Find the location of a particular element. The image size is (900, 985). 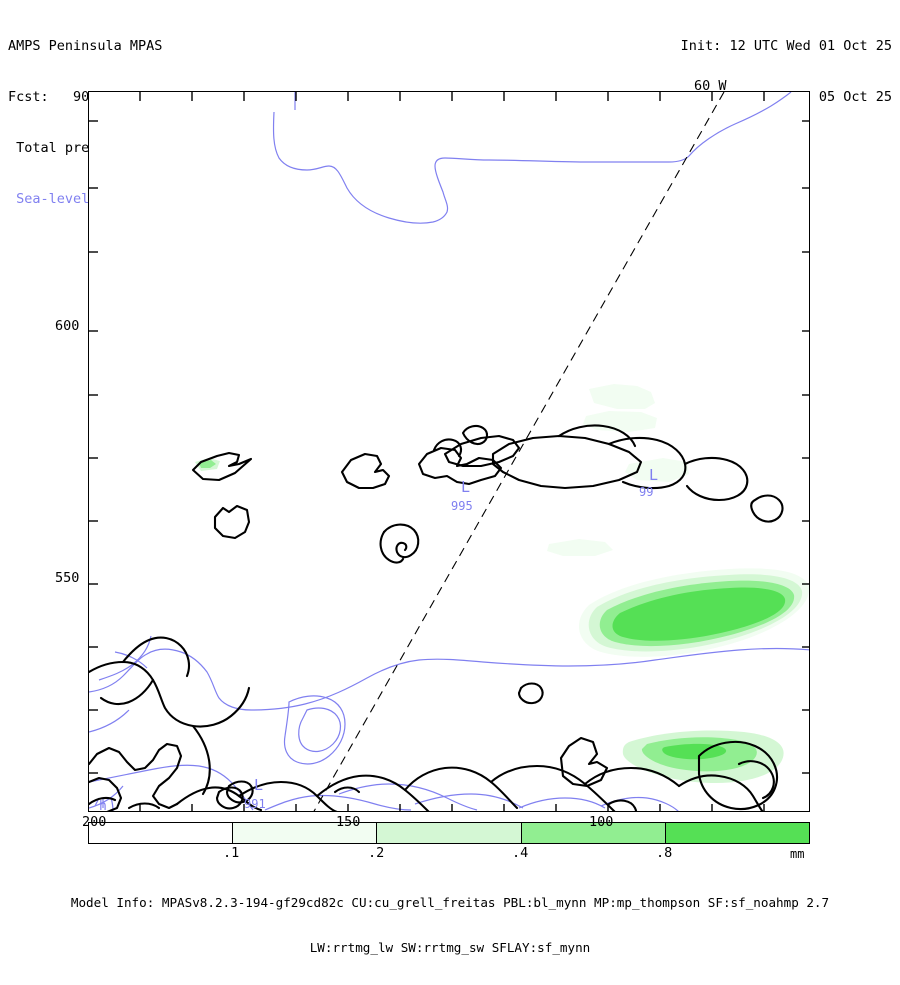

colorbar-label-0p8: .8 is located at coordinates (664, 853).